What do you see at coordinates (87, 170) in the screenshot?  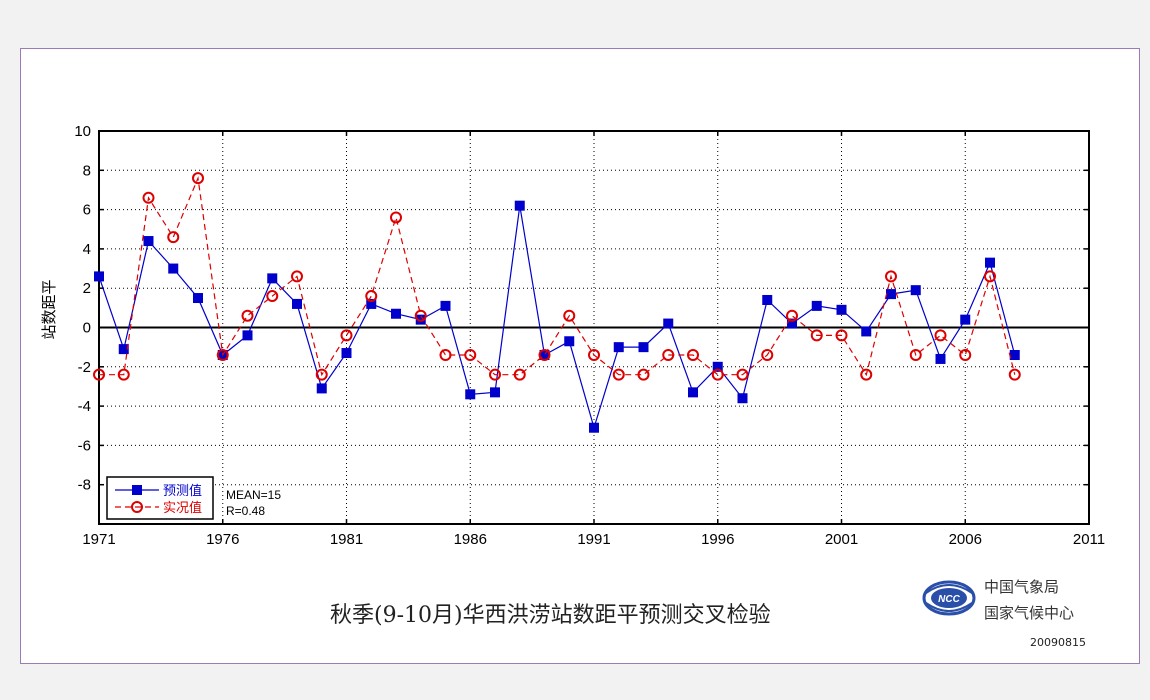 I see `y-tick-label: 8` at bounding box center [87, 170].